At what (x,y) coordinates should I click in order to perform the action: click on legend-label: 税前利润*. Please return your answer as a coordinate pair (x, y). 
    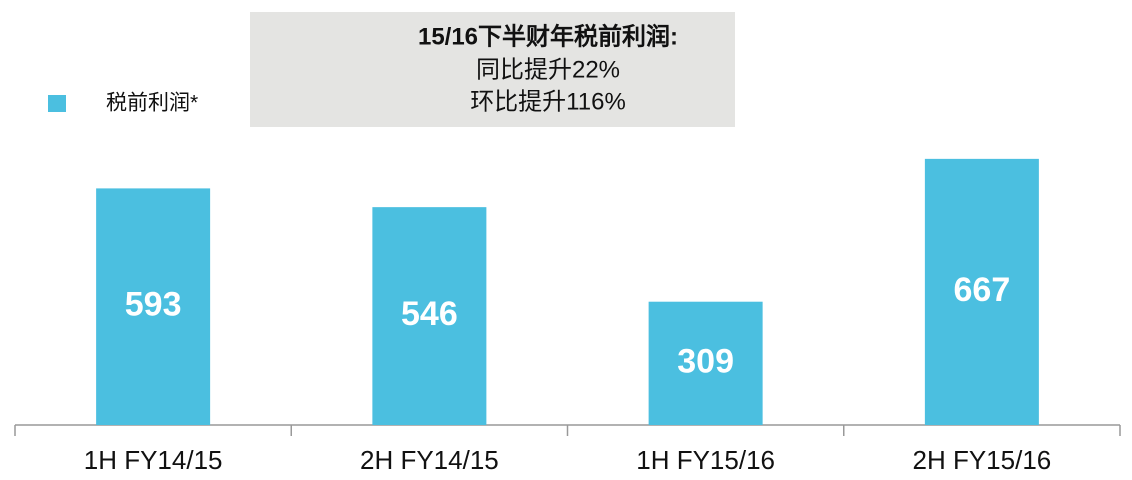
    Looking at the image, I should click on (152, 103).